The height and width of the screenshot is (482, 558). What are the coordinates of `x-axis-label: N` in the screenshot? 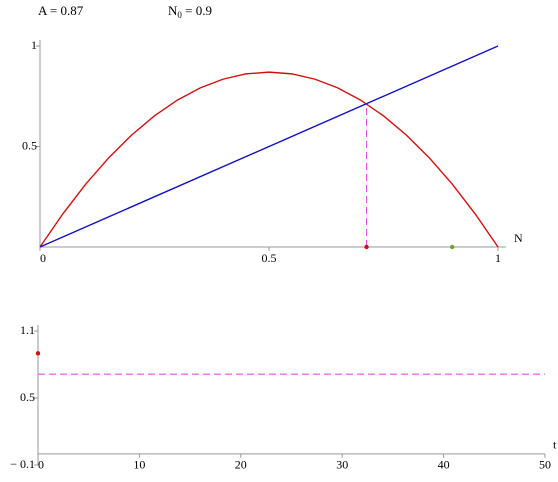 It's located at (518, 238).